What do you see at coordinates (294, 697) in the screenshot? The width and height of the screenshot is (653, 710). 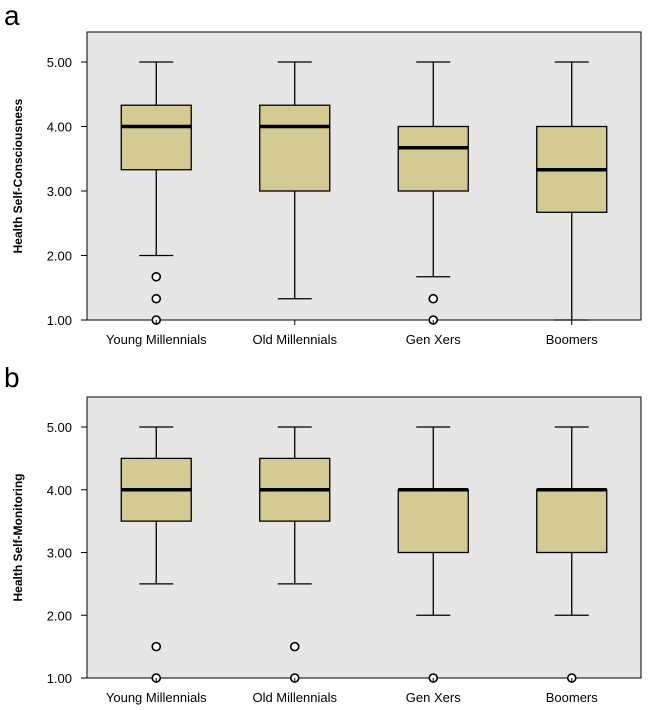 I see `panel-b-category-label-1: Old Millennials` at bounding box center [294, 697].